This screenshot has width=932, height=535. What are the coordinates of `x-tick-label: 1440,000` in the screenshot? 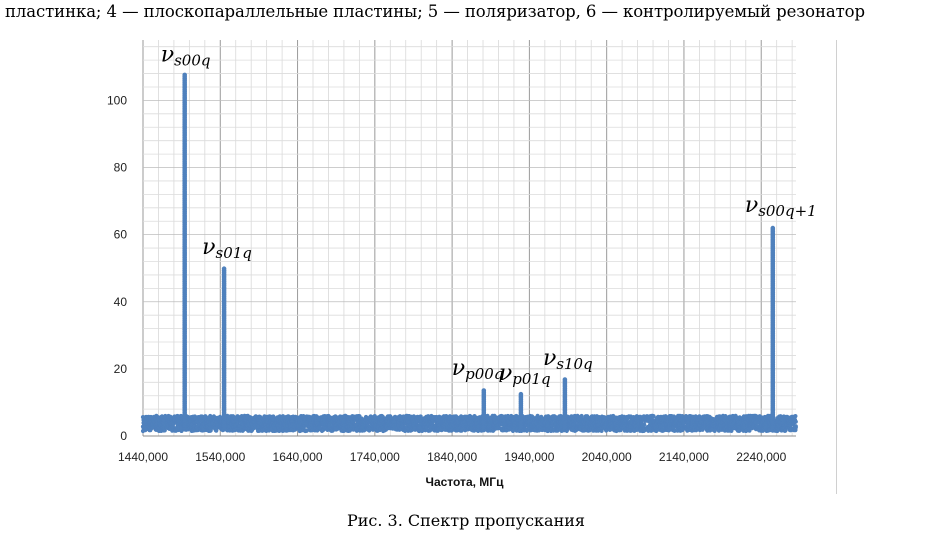 It's located at (143, 457).